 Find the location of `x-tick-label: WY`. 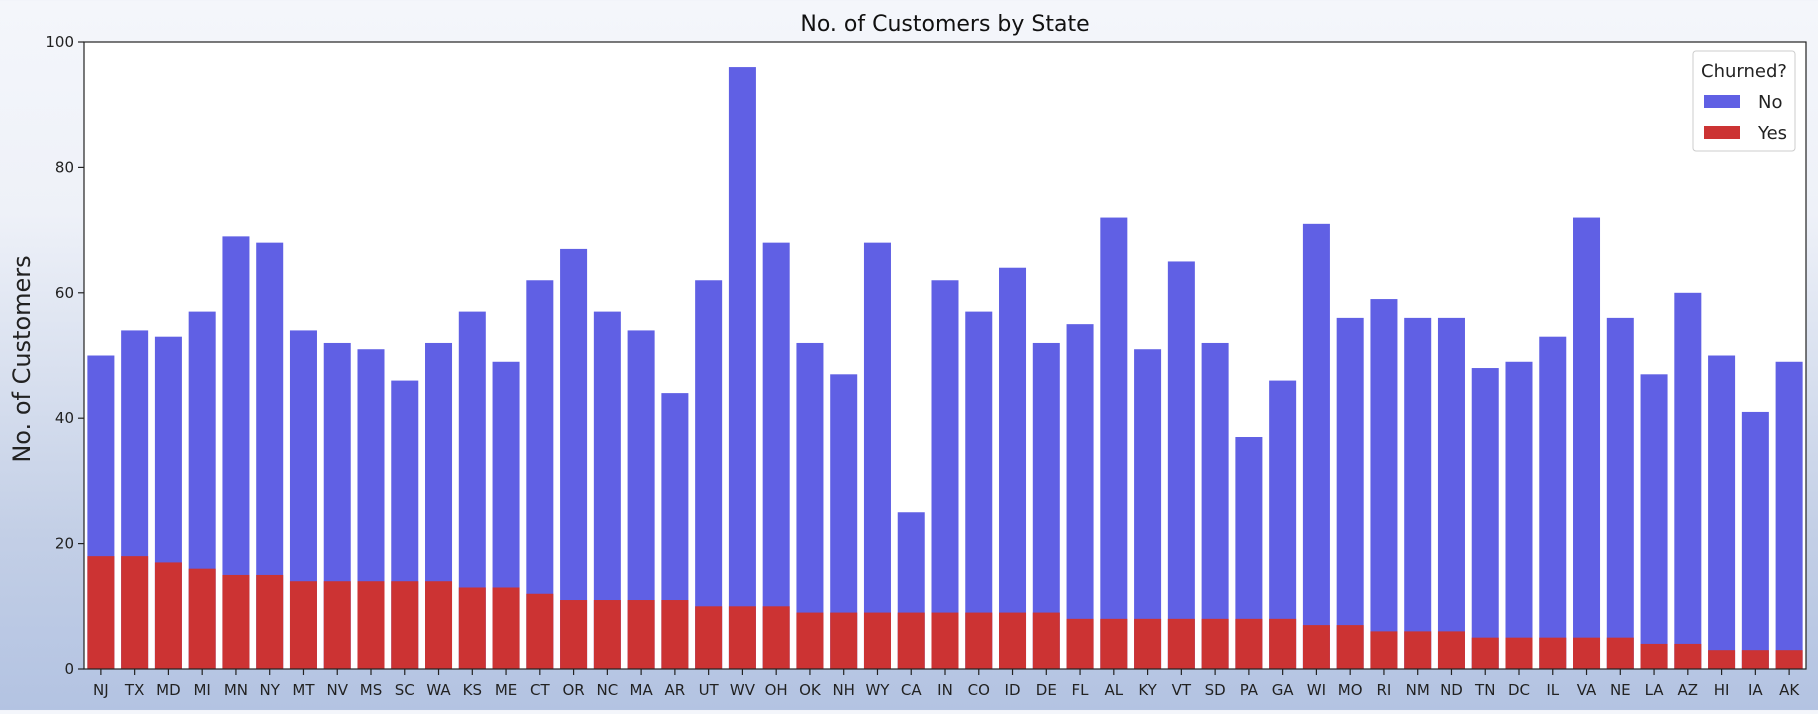

x-tick-label: WY is located at coordinates (877, 690).